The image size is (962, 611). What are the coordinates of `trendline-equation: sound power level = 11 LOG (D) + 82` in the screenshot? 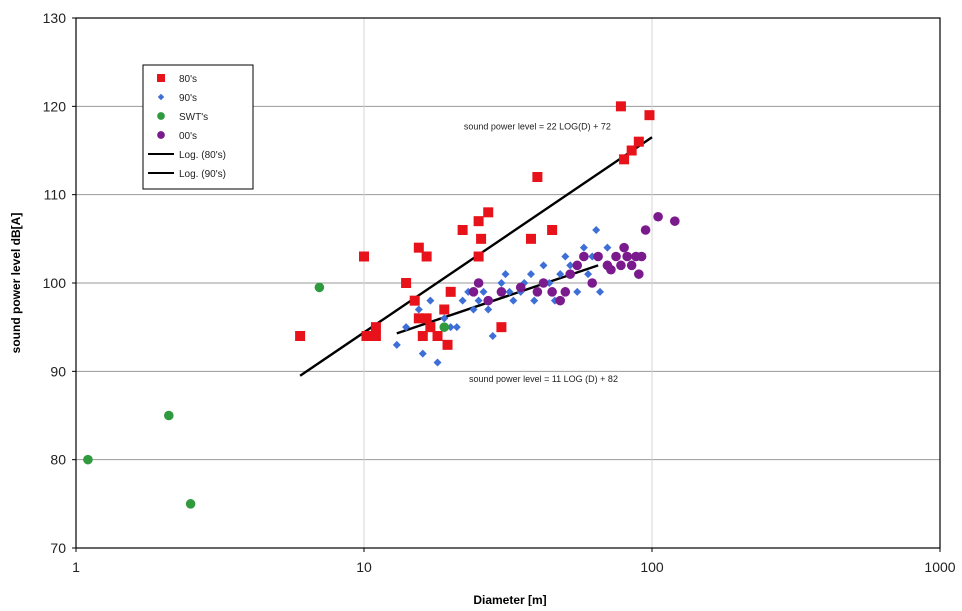 It's located at (543, 379).